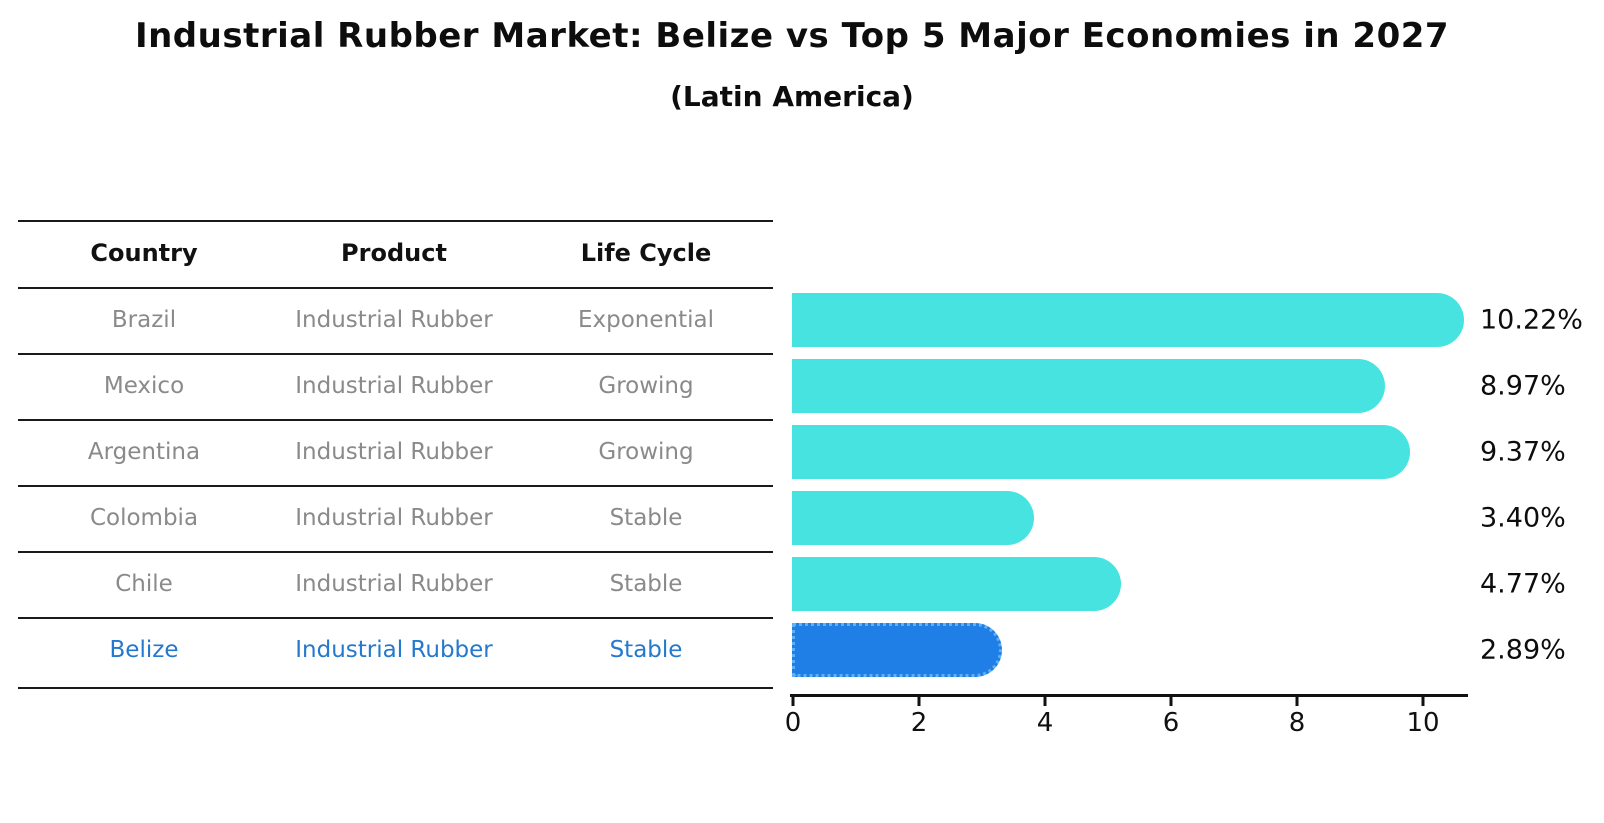 Image resolution: width=1604 pixels, height=823 pixels. I want to click on x-axis-tick-label: 8, so click(1297, 723).